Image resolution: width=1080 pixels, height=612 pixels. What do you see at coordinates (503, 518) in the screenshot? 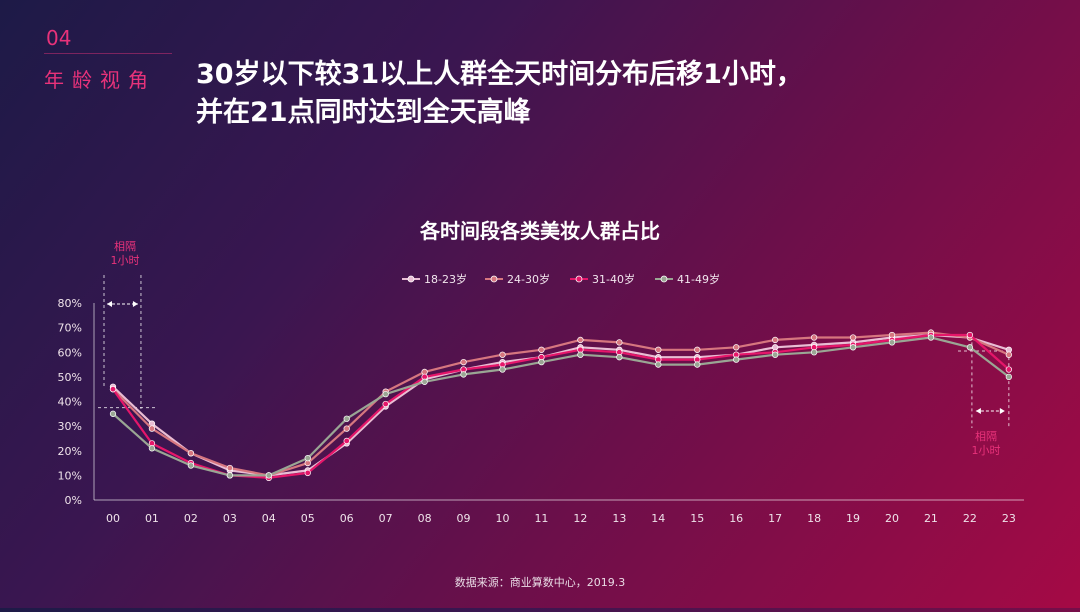
I see `x-tick-label: 10` at bounding box center [503, 518].